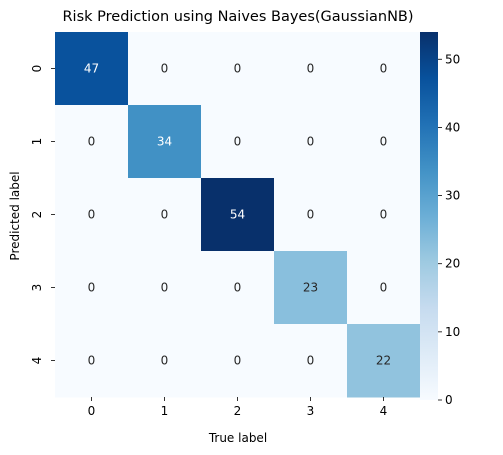 This screenshot has height=455, width=503. I want to click on x-tick-label: 1, so click(165, 411).